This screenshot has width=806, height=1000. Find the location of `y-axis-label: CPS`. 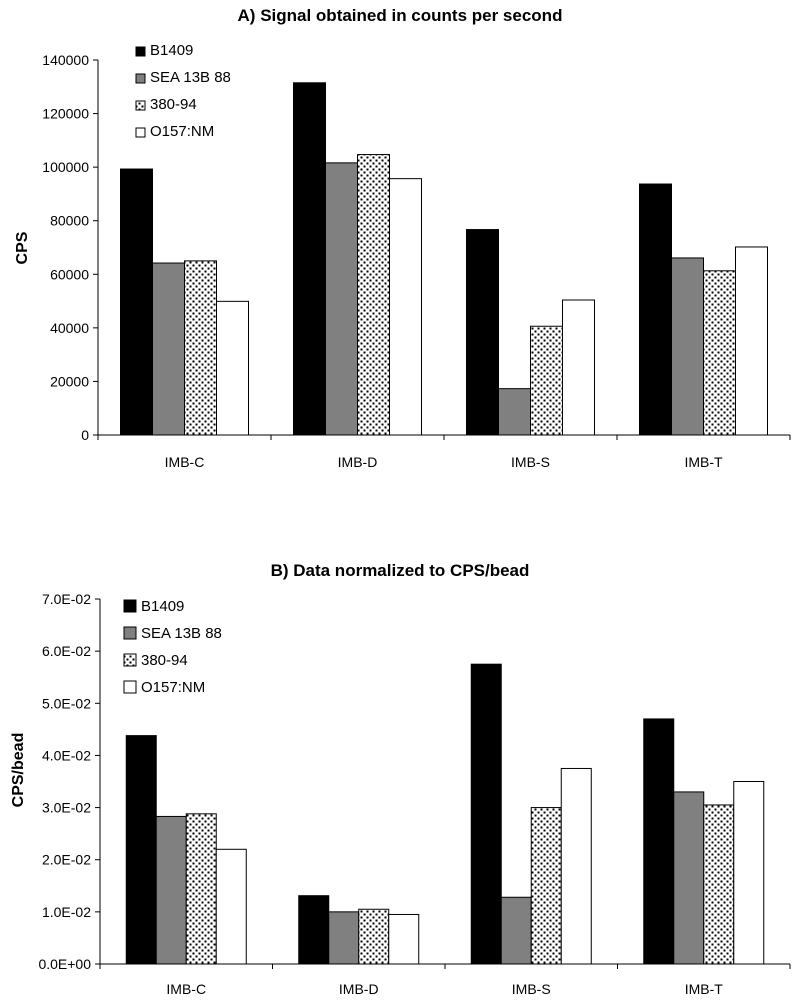

y-axis-label: CPS is located at coordinates (22, 247).